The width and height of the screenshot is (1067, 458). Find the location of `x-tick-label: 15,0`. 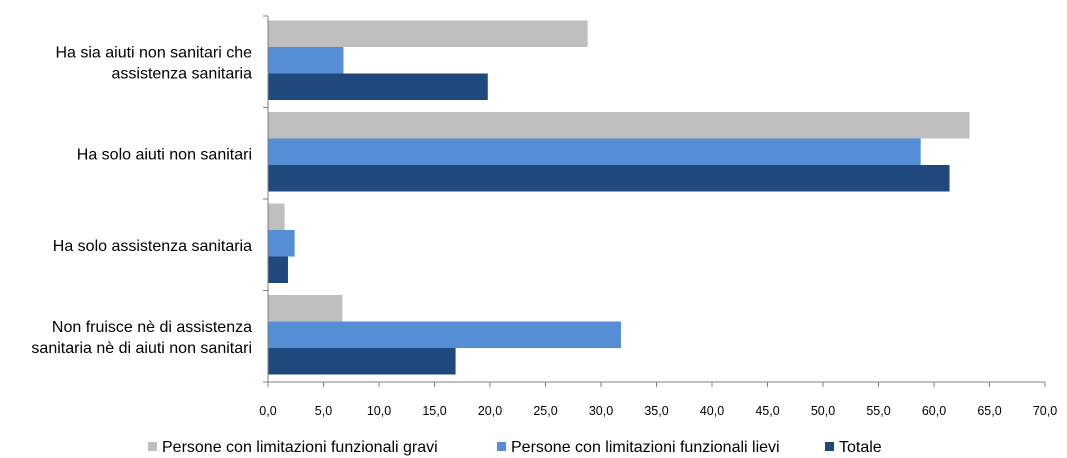

x-tick-label: 15,0 is located at coordinates (434, 411).